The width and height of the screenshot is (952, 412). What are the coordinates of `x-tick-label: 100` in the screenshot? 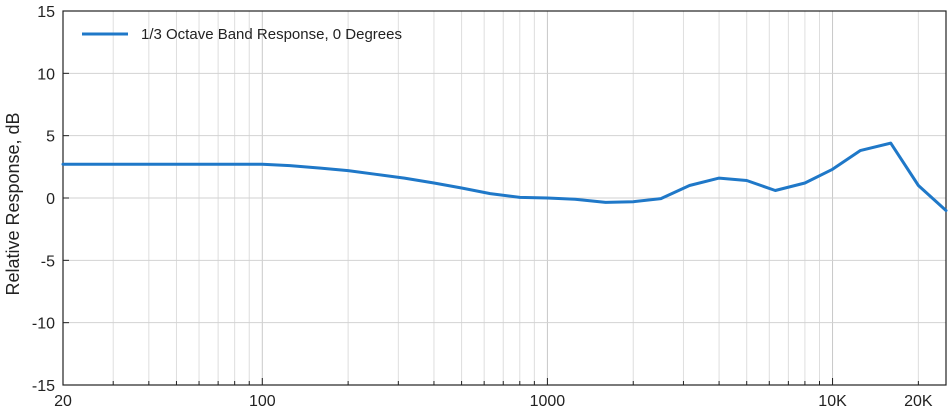 It's located at (262, 401).